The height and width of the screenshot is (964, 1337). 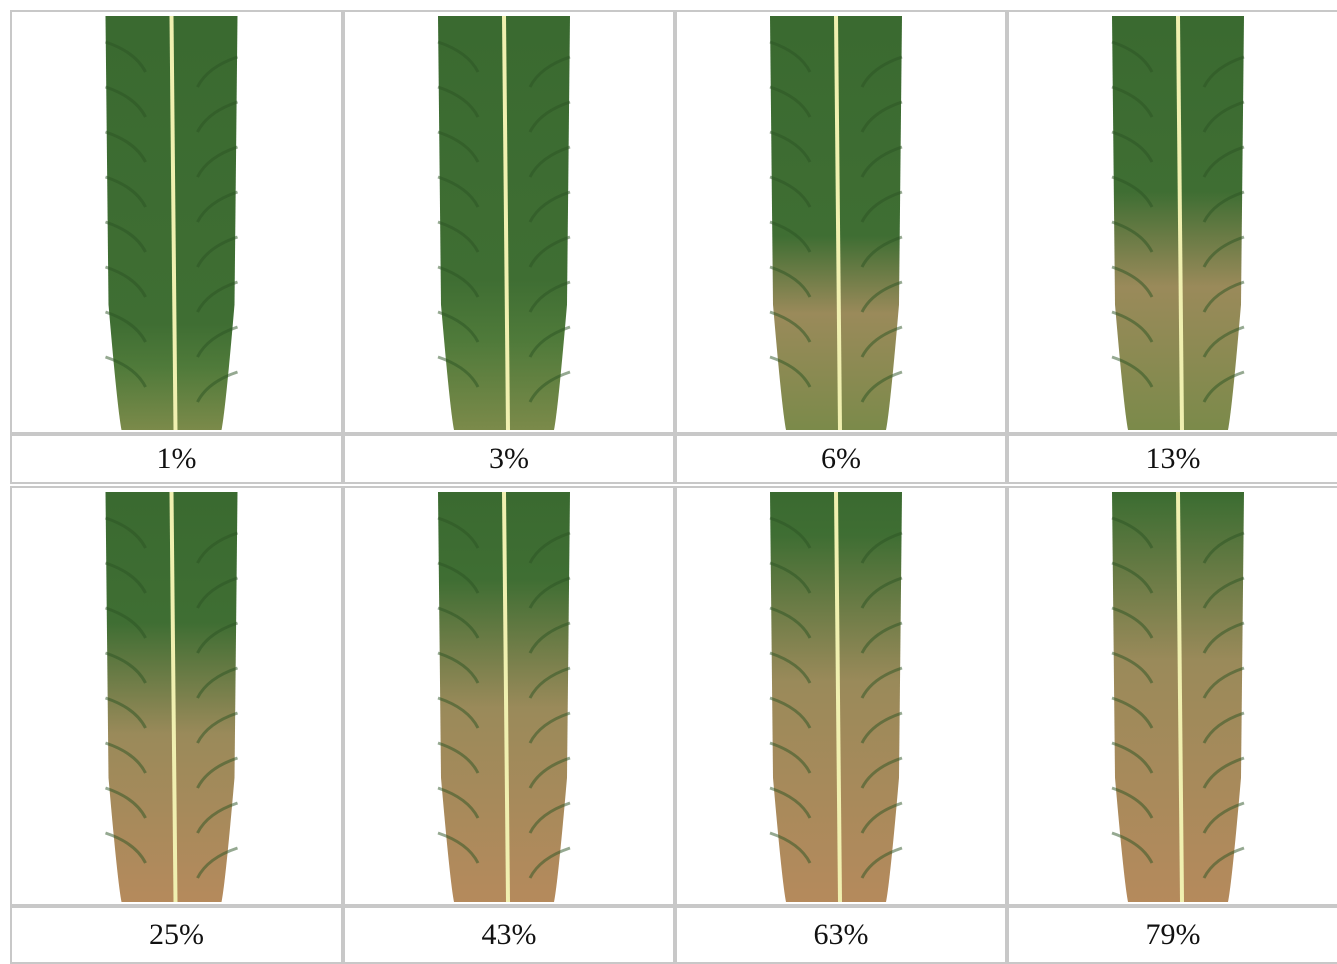 What do you see at coordinates (841, 935) in the screenshot?
I see `severity-label: 63%` at bounding box center [841, 935].